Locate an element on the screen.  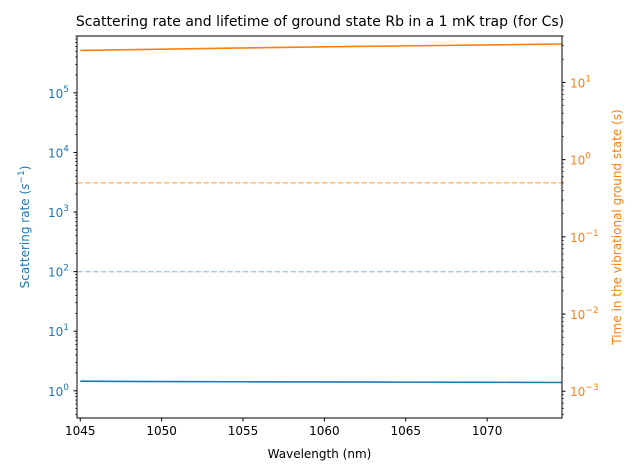
left-y-tick-label-exponent: 2 is located at coordinates (66, 269).